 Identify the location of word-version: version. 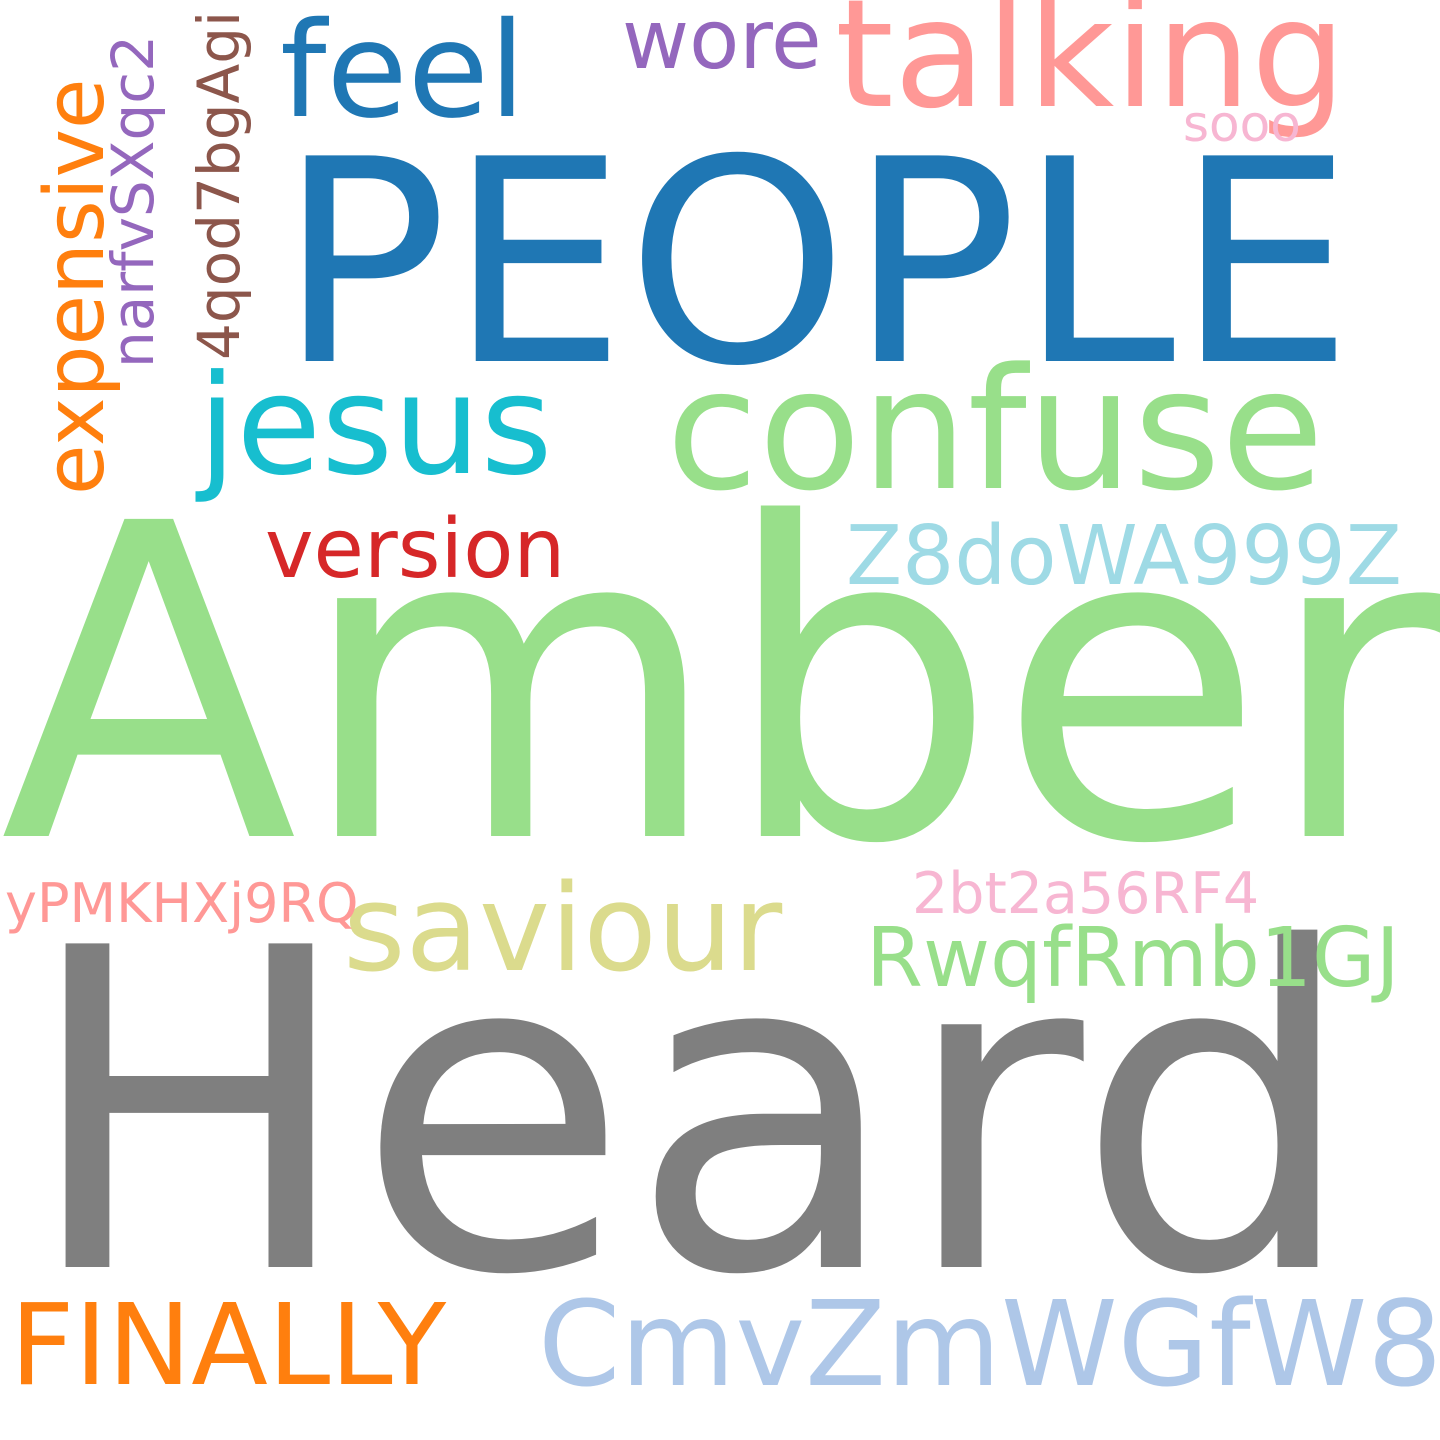
(415, 549).